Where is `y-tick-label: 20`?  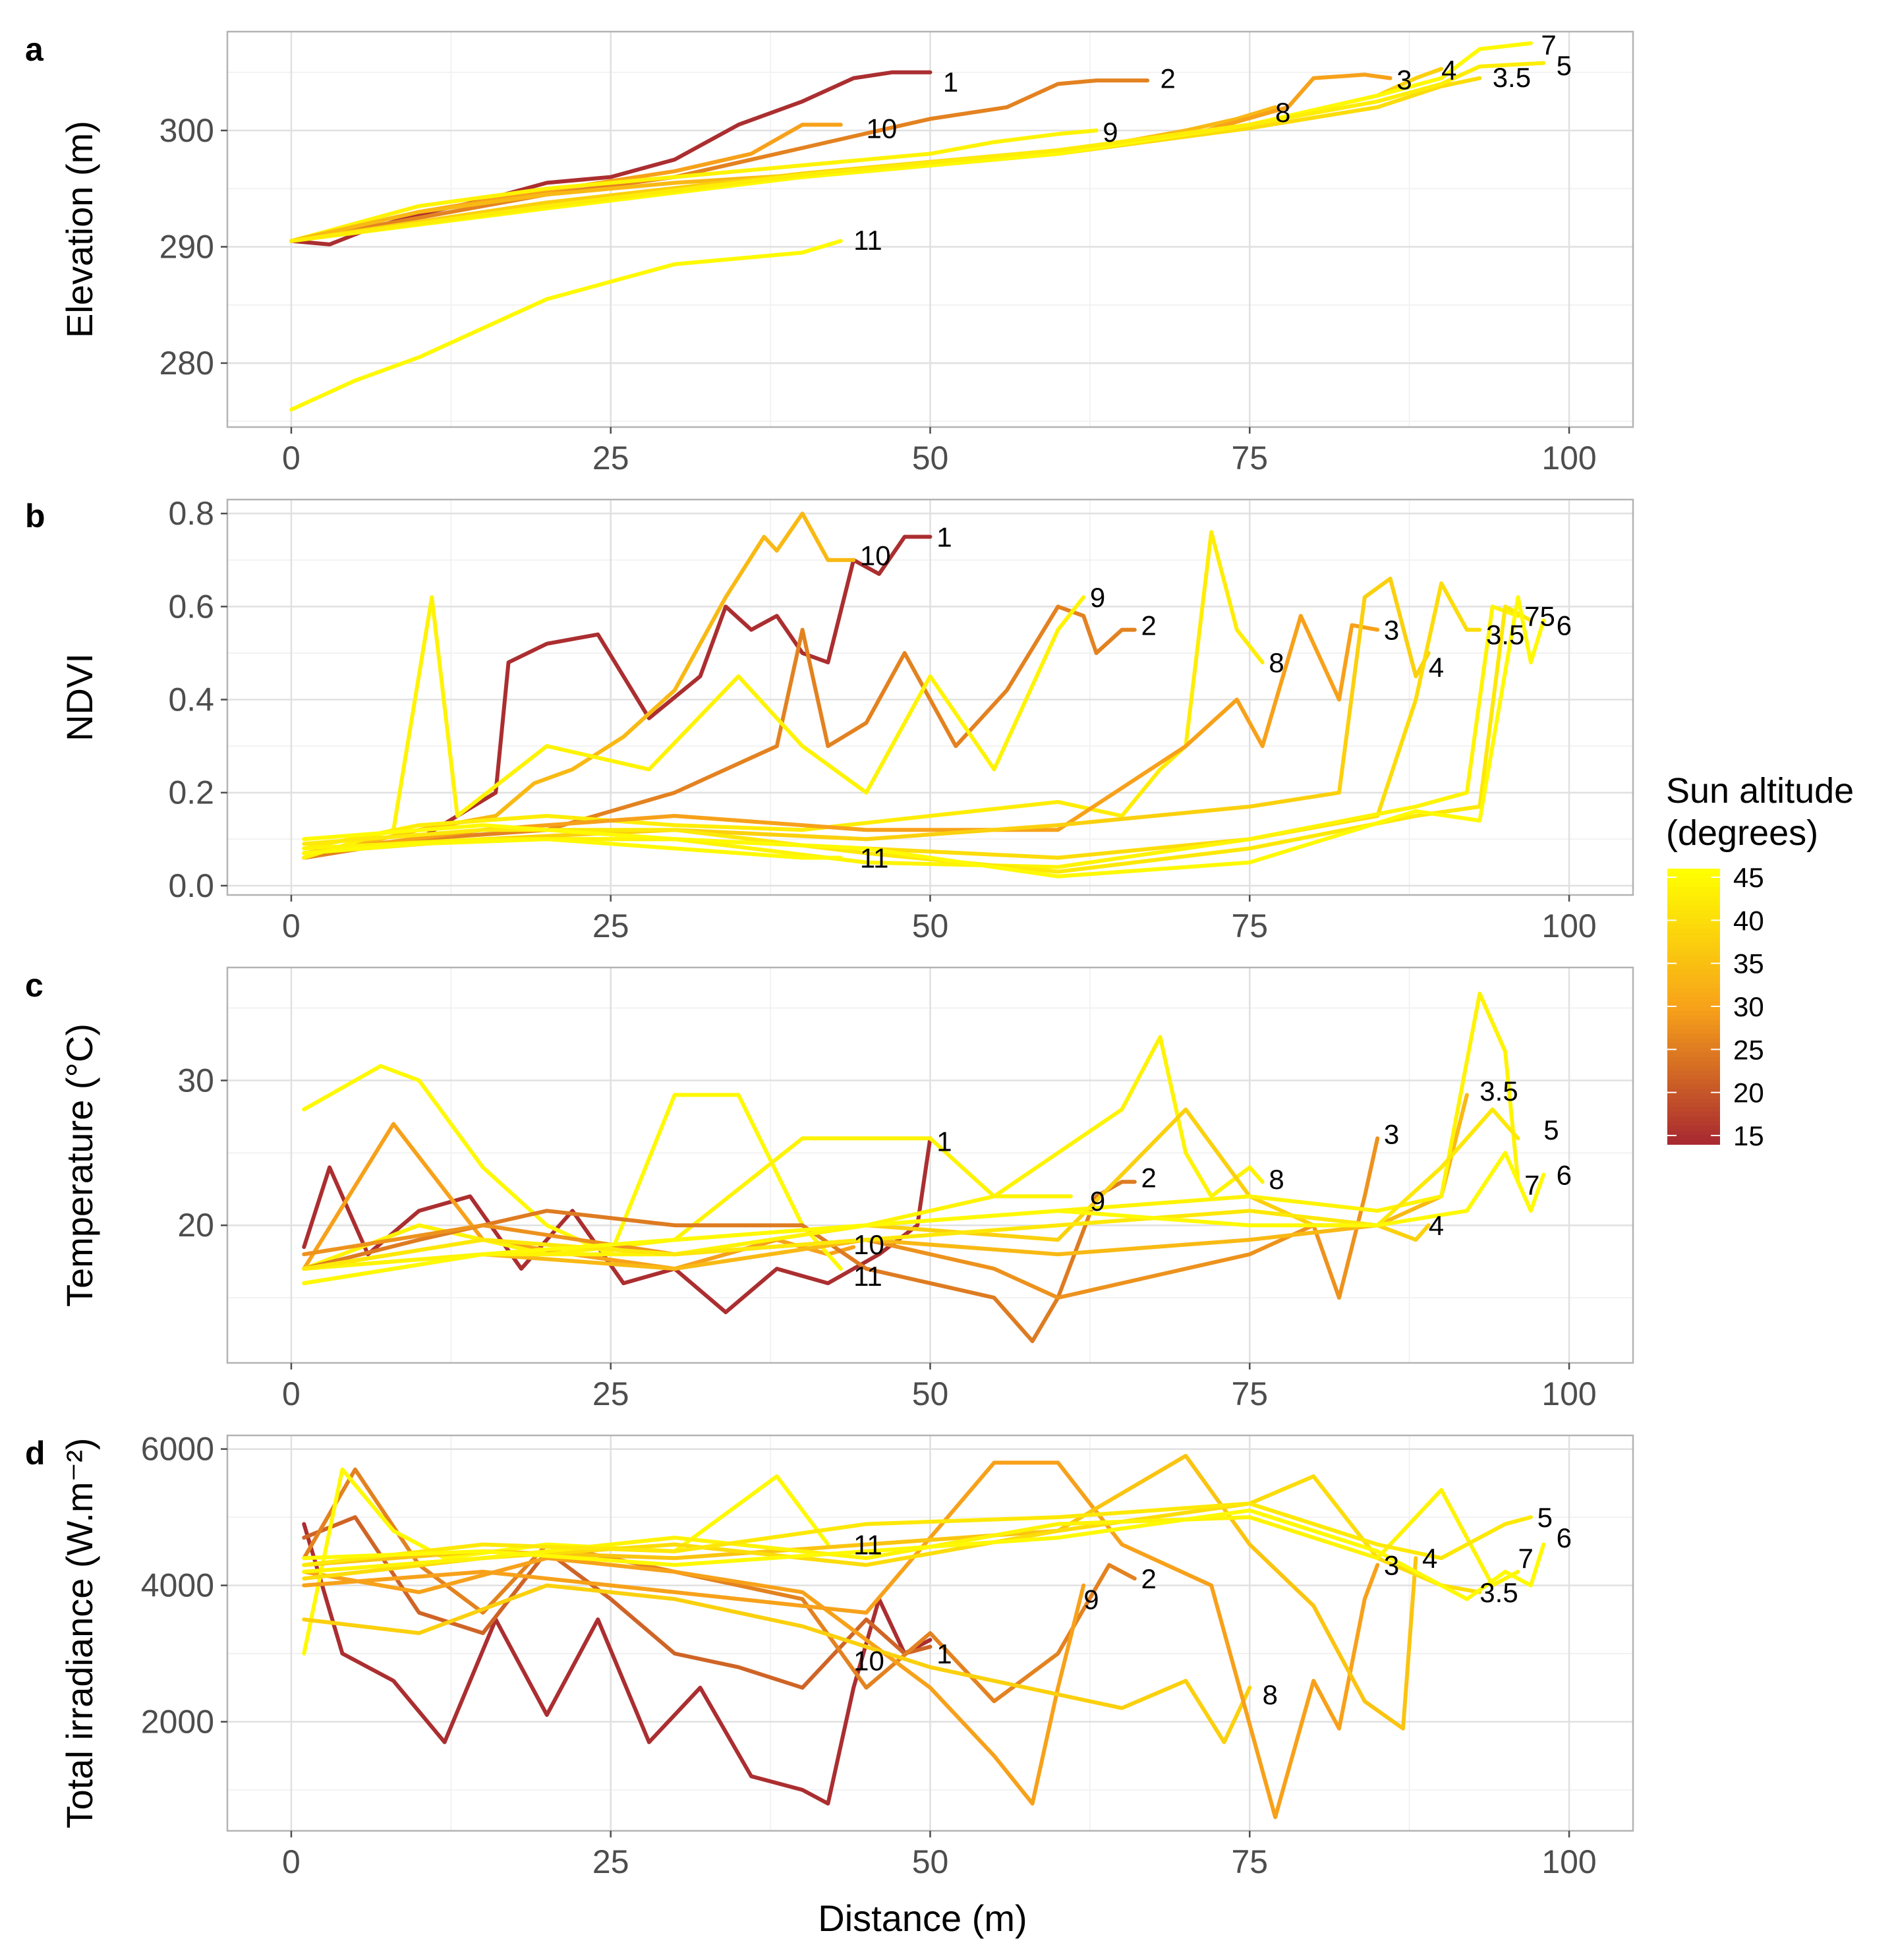 y-tick-label: 20 is located at coordinates (195, 1226).